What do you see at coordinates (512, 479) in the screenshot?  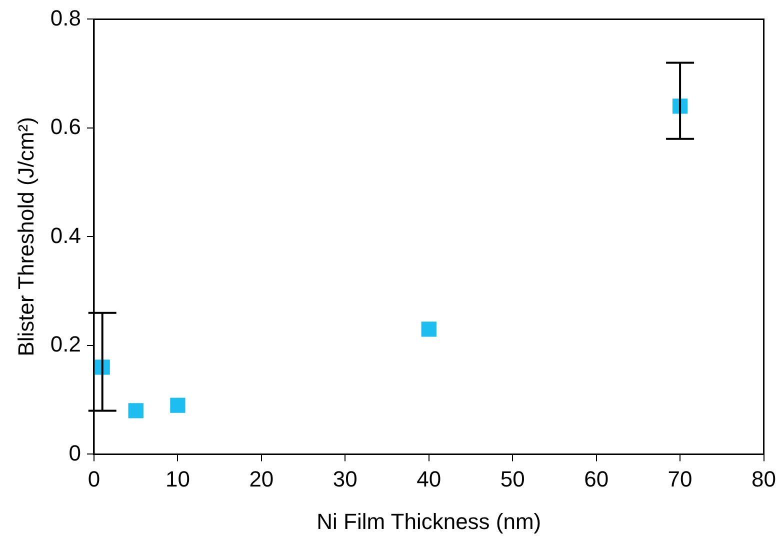 I see `x-tick-label: 50` at bounding box center [512, 479].